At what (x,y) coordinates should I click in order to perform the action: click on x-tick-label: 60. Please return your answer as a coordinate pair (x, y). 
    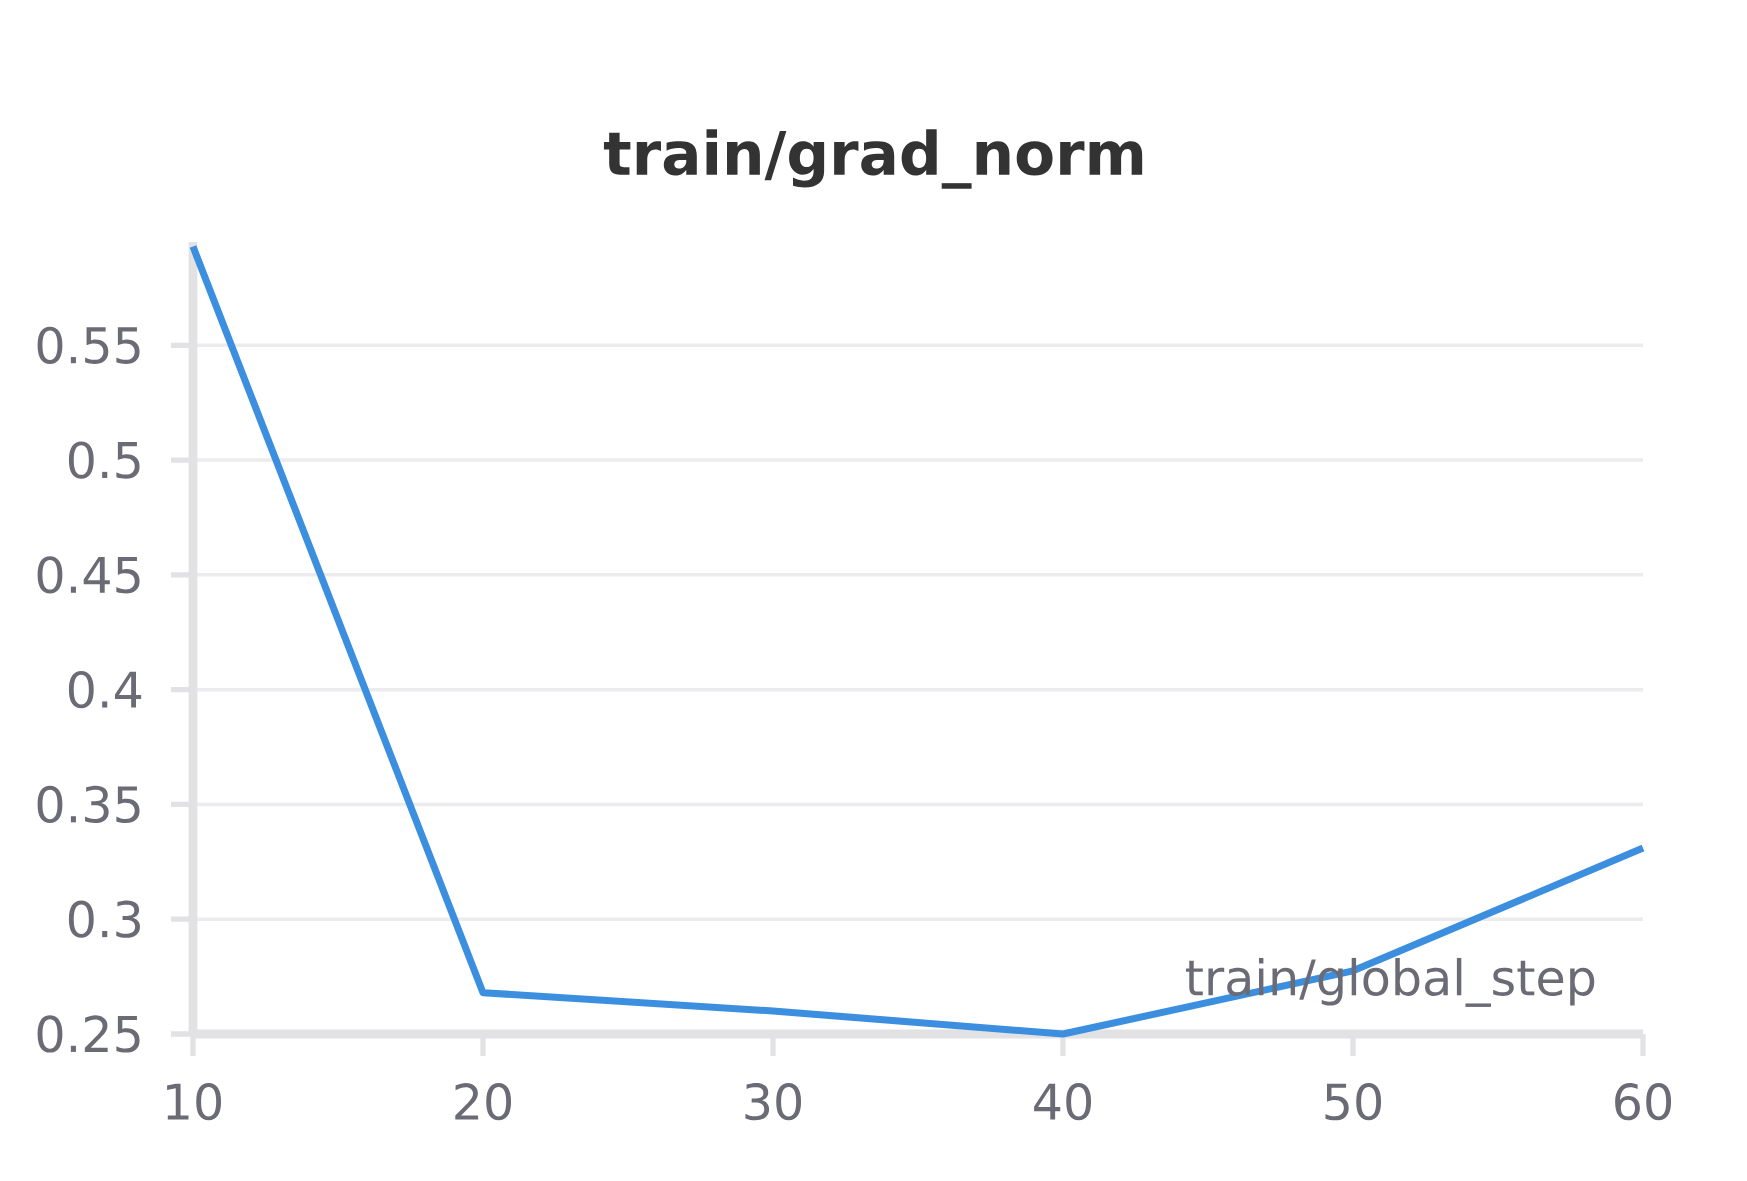
    Looking at the image, I should click on (1643, 1102).